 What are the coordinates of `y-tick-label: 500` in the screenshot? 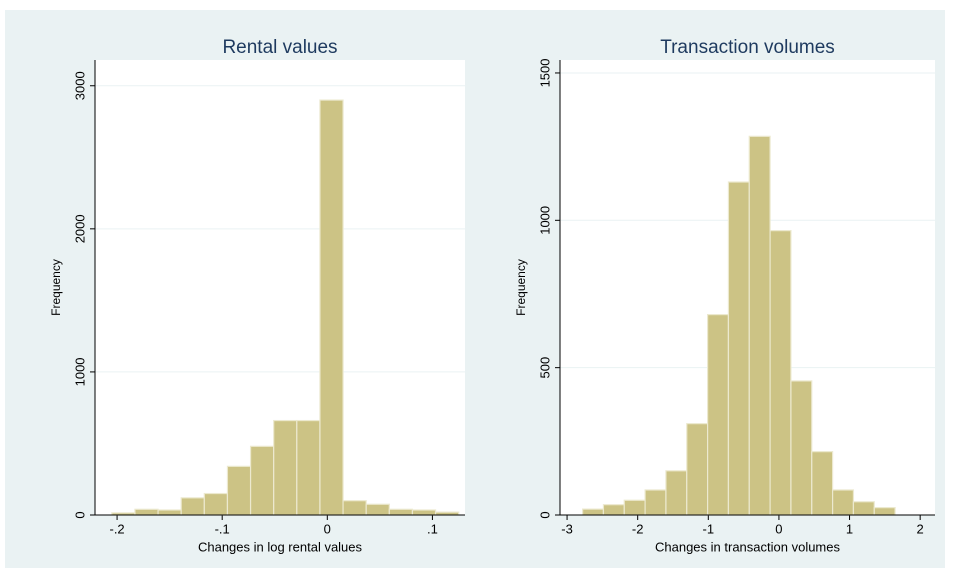 It's located at (544, 368).